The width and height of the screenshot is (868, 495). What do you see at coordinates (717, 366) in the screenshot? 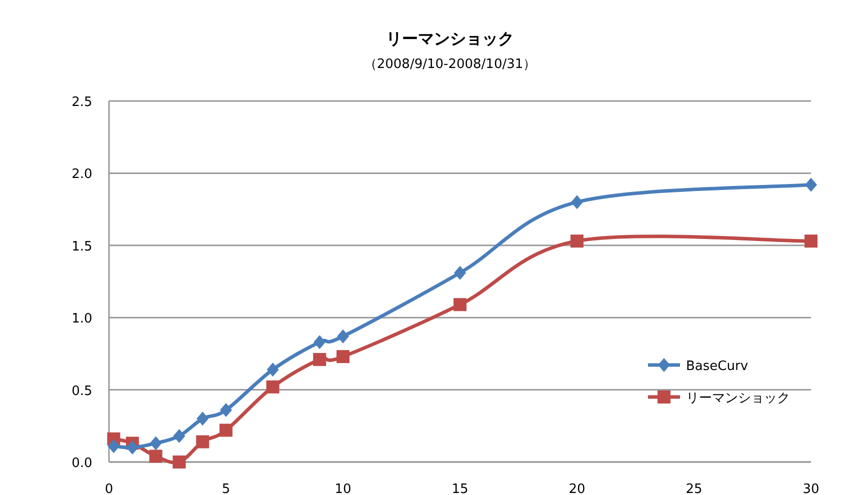
I see `legend-label: BaseCurv` at bounding box center [717, 366].